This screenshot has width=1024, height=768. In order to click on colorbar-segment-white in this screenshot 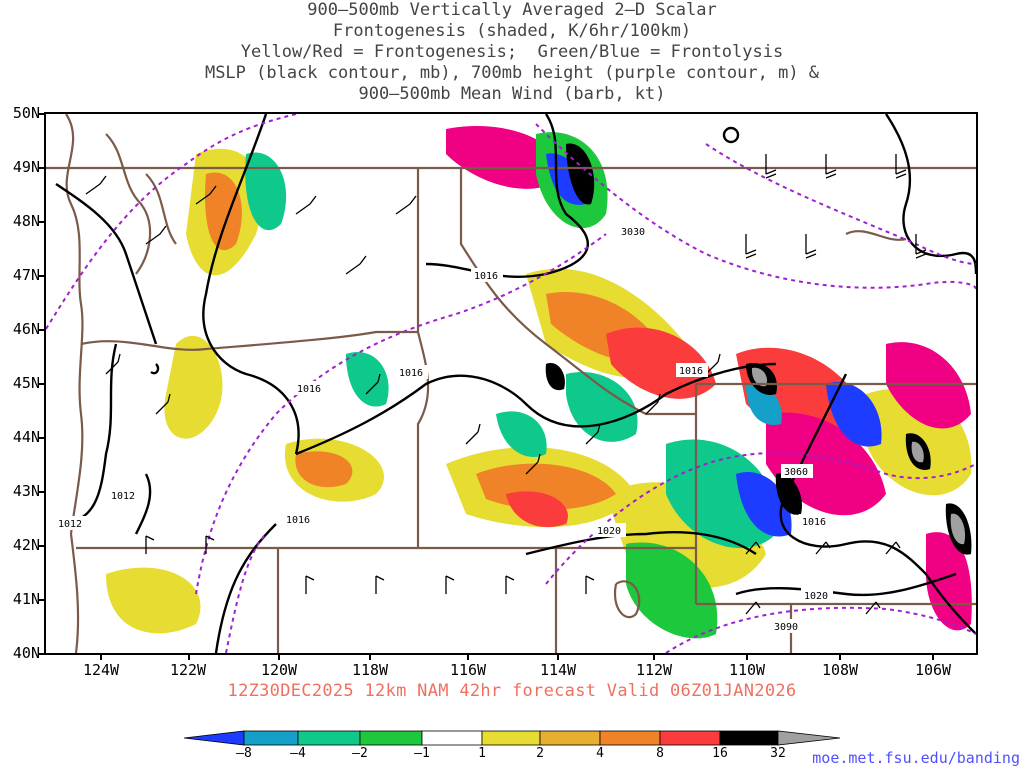, I will do `click(452, 738)`.